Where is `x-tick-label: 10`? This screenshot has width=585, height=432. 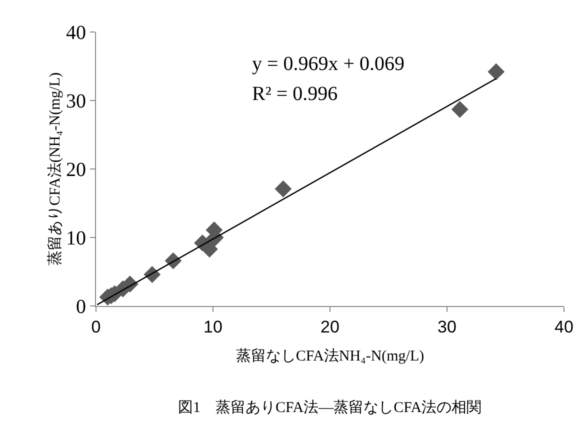
x-tick-label: 10 is located at coordinates (213, 326).